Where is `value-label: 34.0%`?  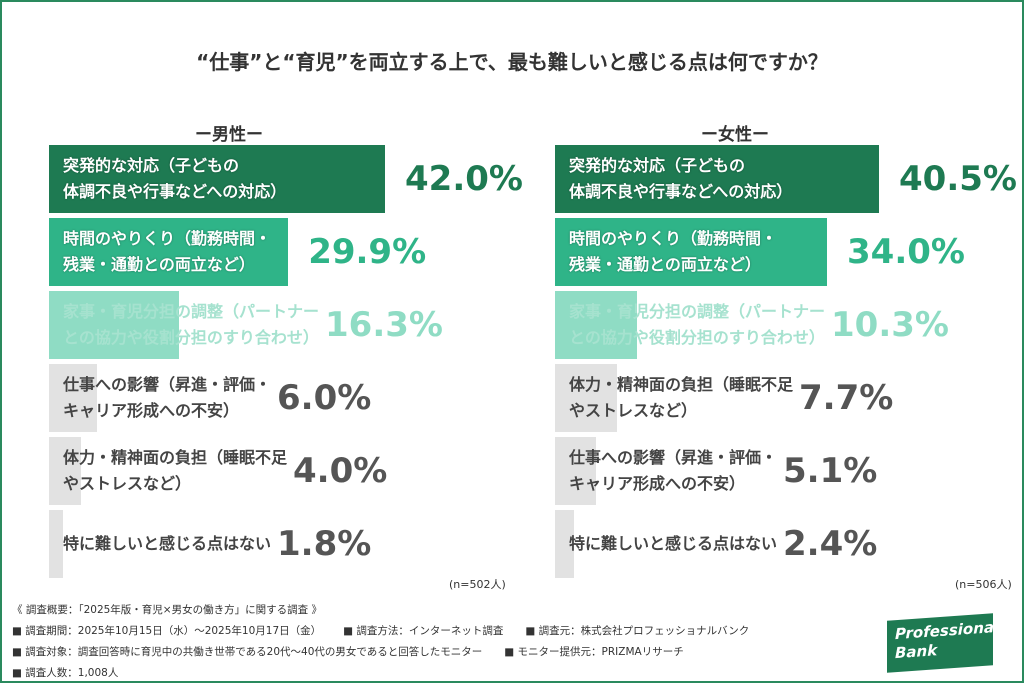 value-label: 34.0% is located at coordinates (906, 252).